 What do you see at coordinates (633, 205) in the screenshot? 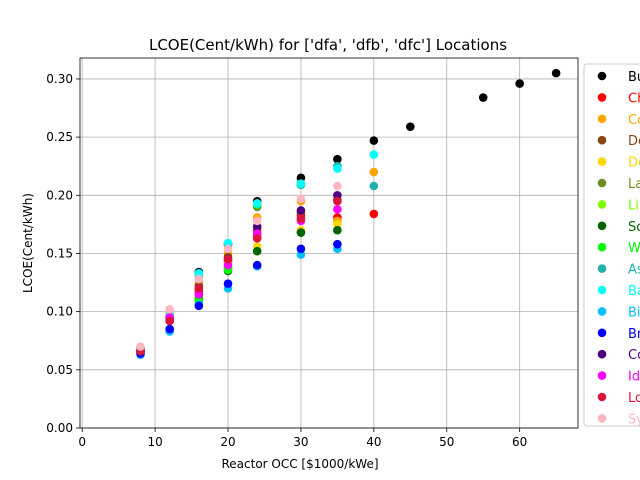
I see `legend-label: Li` at bounding box center [633, 205].